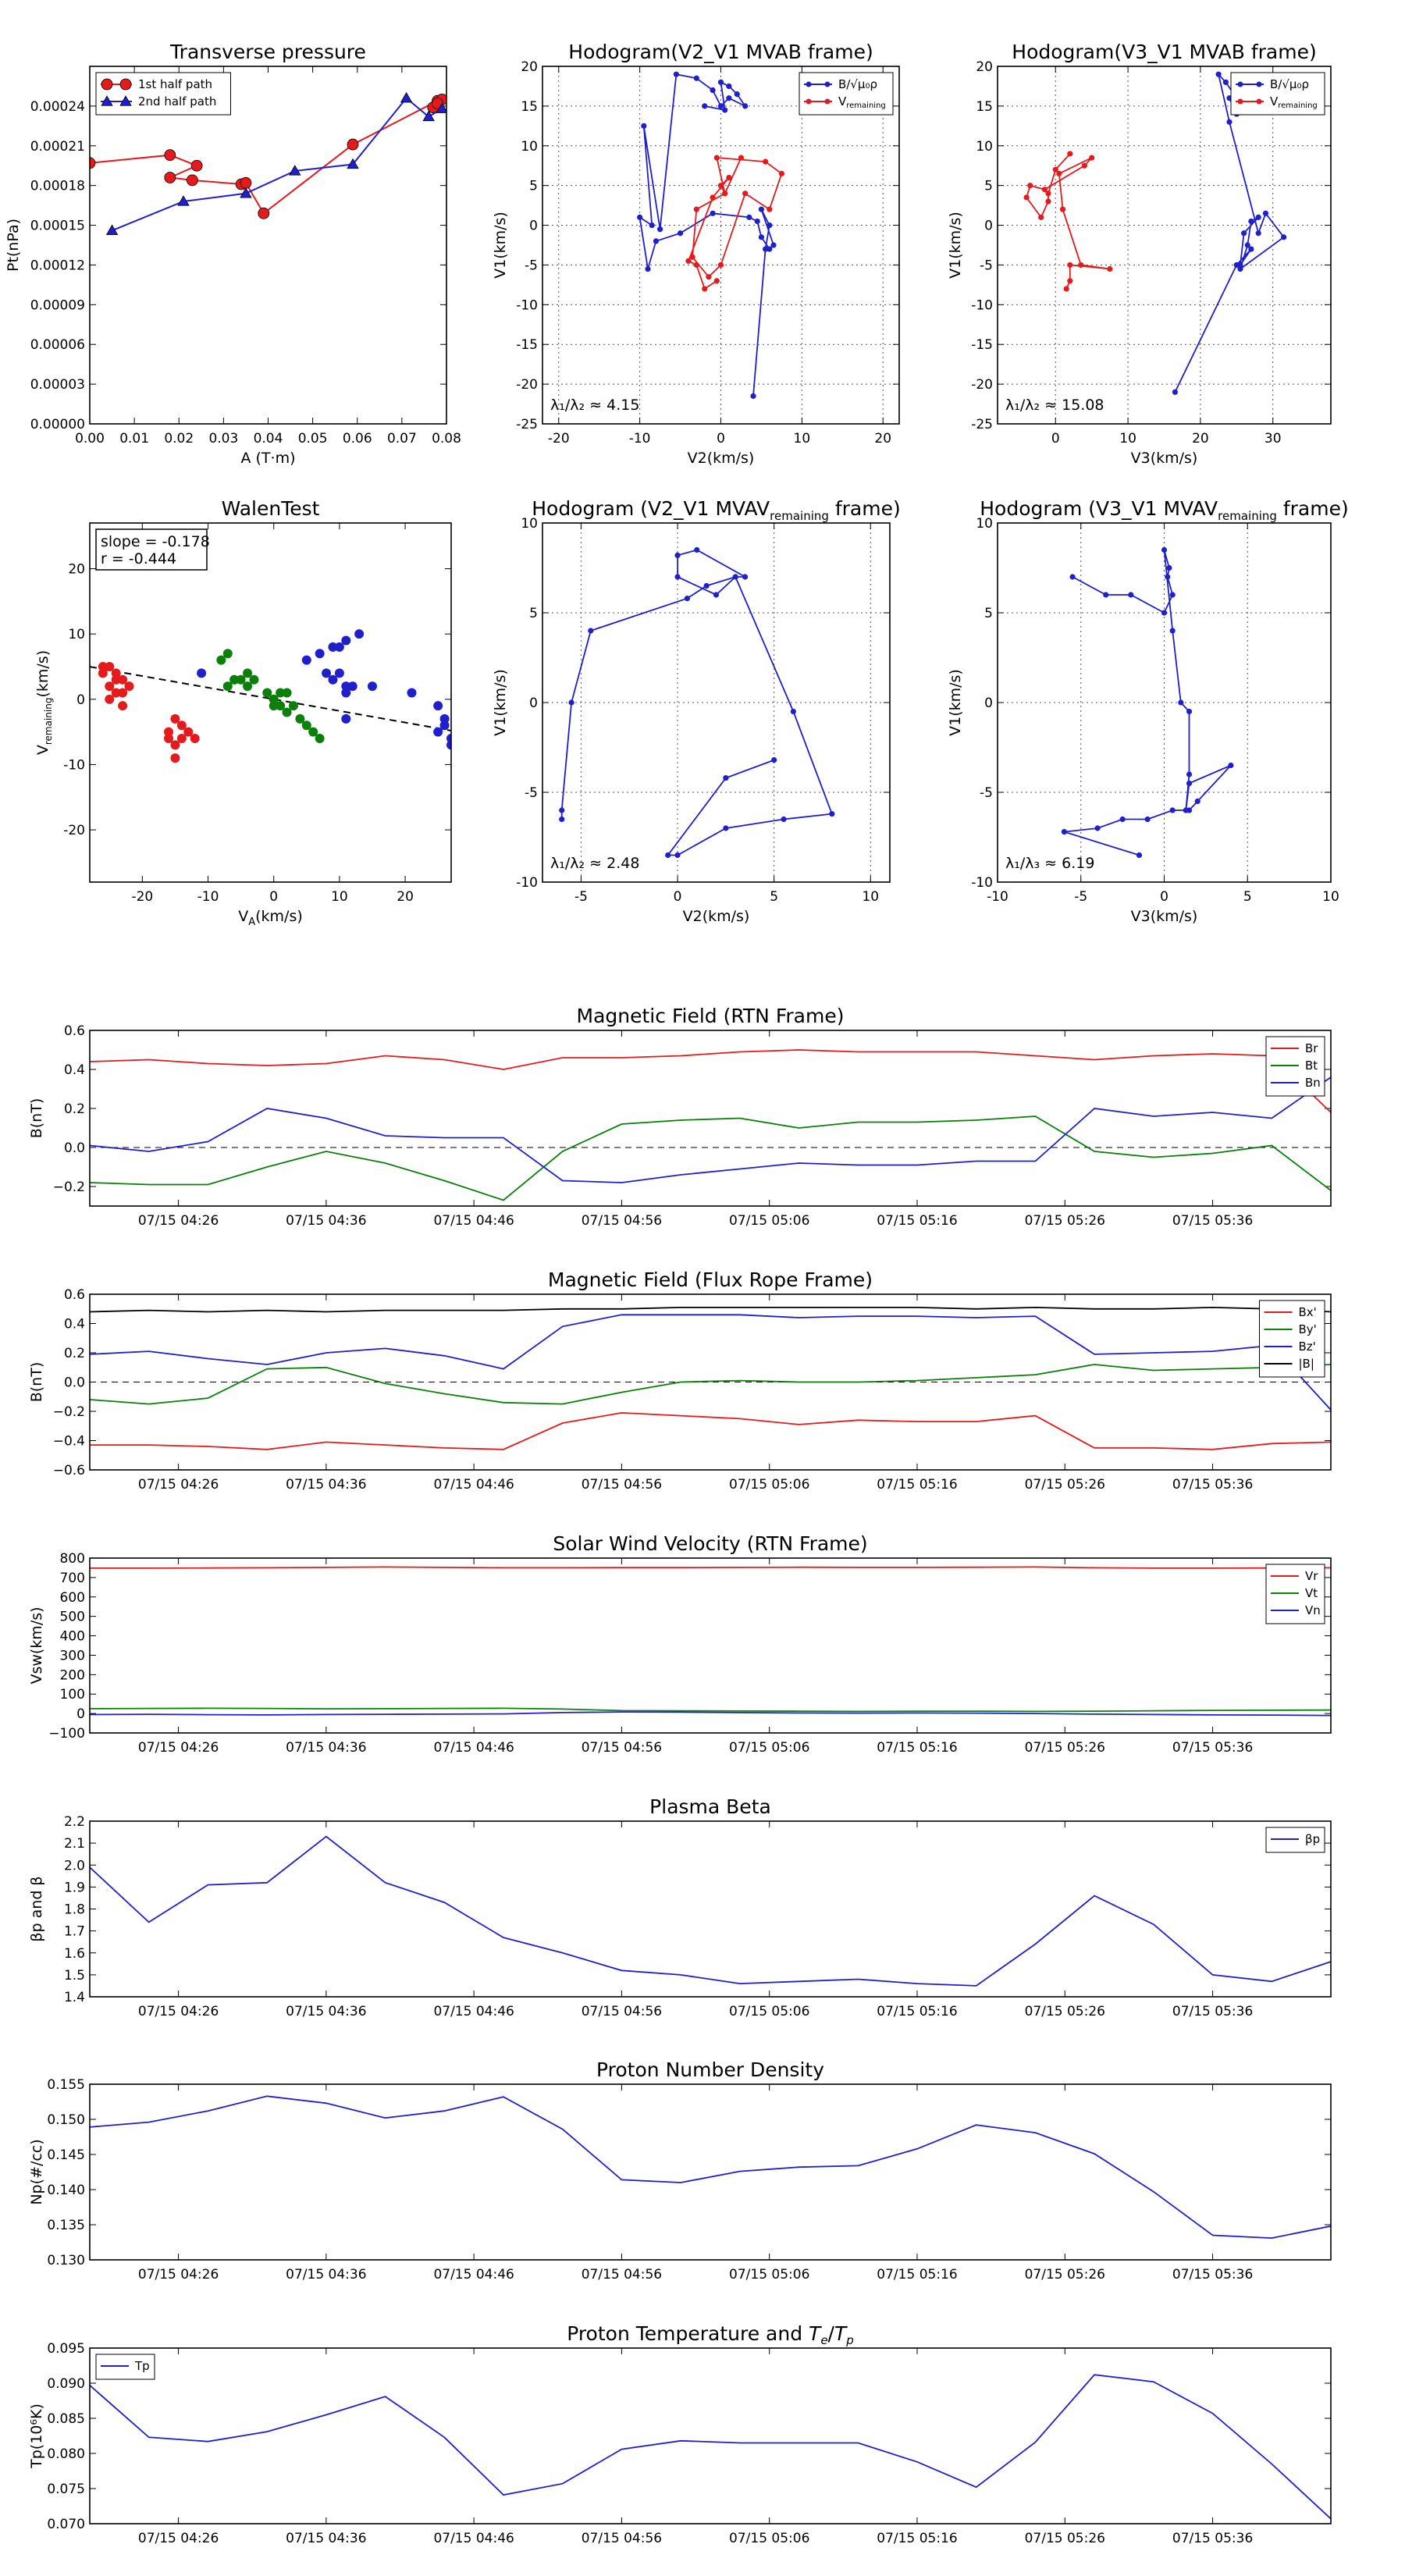 This screenshot has width=1405, height=2576. What do you see at coordinates (846, 94) in the screenshot?
I see `legend: B/√μ₀ρ Vremaining` at bounding box center [846, 94].